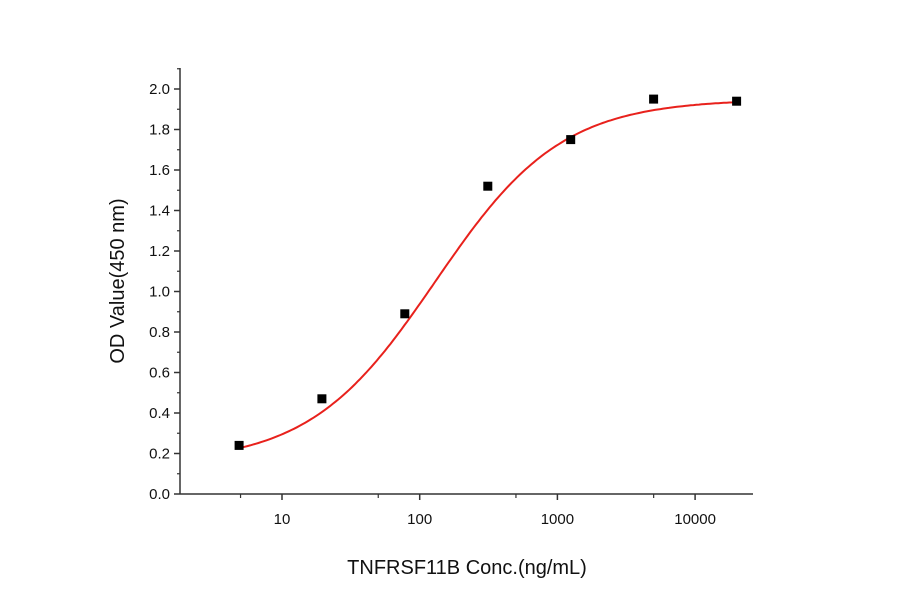 This screenshot has width=900, height=594. Describe the element at coordinates (159, 89) in the screenshot. I see `y-tick-label: 2.0` at that location.